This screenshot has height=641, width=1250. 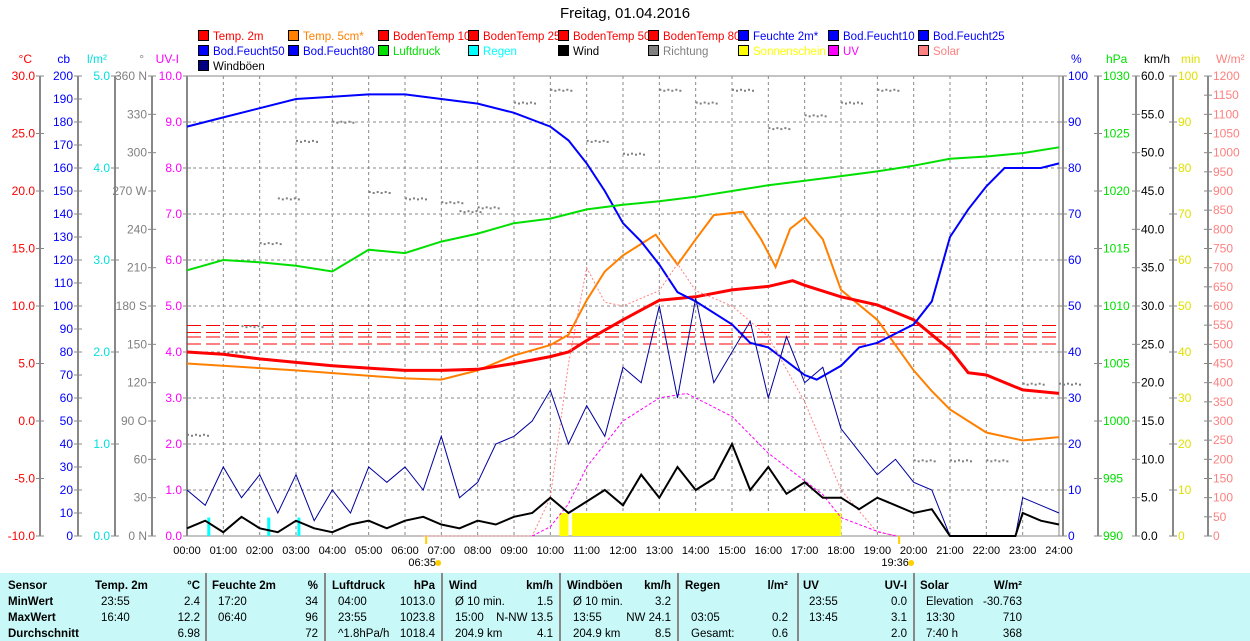 What do you see at coordinates (1153, 268) in the screenshot?
I see `axis-tick-label: 35.0` at bounding box center [1153, 268].